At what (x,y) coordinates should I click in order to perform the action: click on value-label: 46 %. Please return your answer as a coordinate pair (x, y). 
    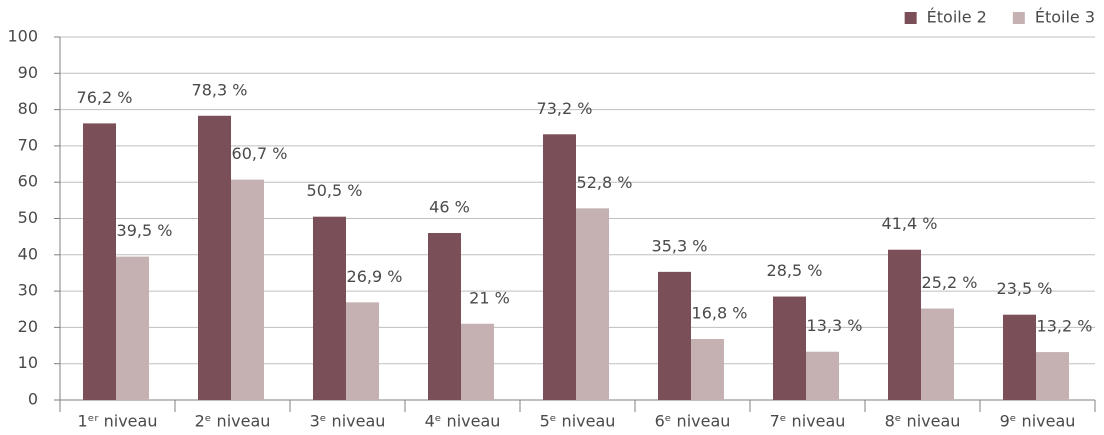
    Looking at the image, I should click on (449, 207).